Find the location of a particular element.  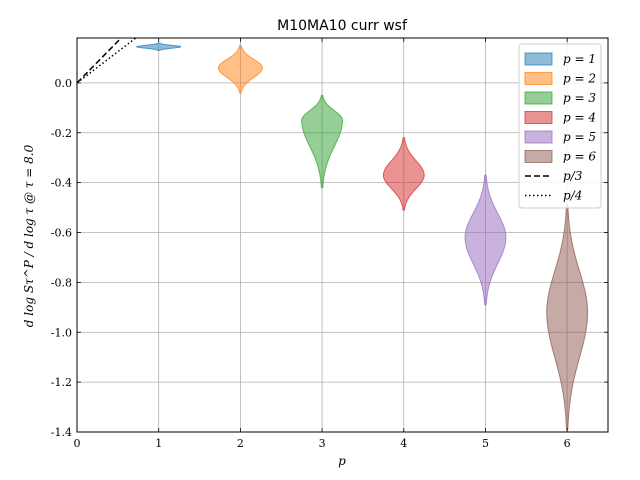

chart-title: M10MA10 curr wsf is located at coordinates (342, 26).